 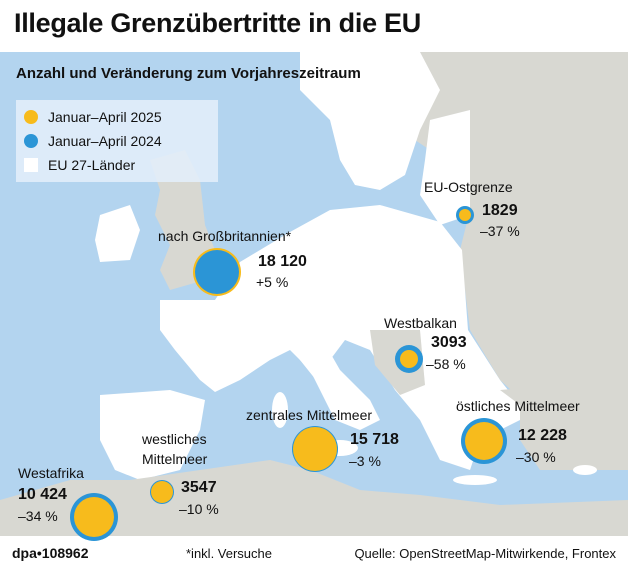 I want to click on cyprus, so click(x=585, y=470).